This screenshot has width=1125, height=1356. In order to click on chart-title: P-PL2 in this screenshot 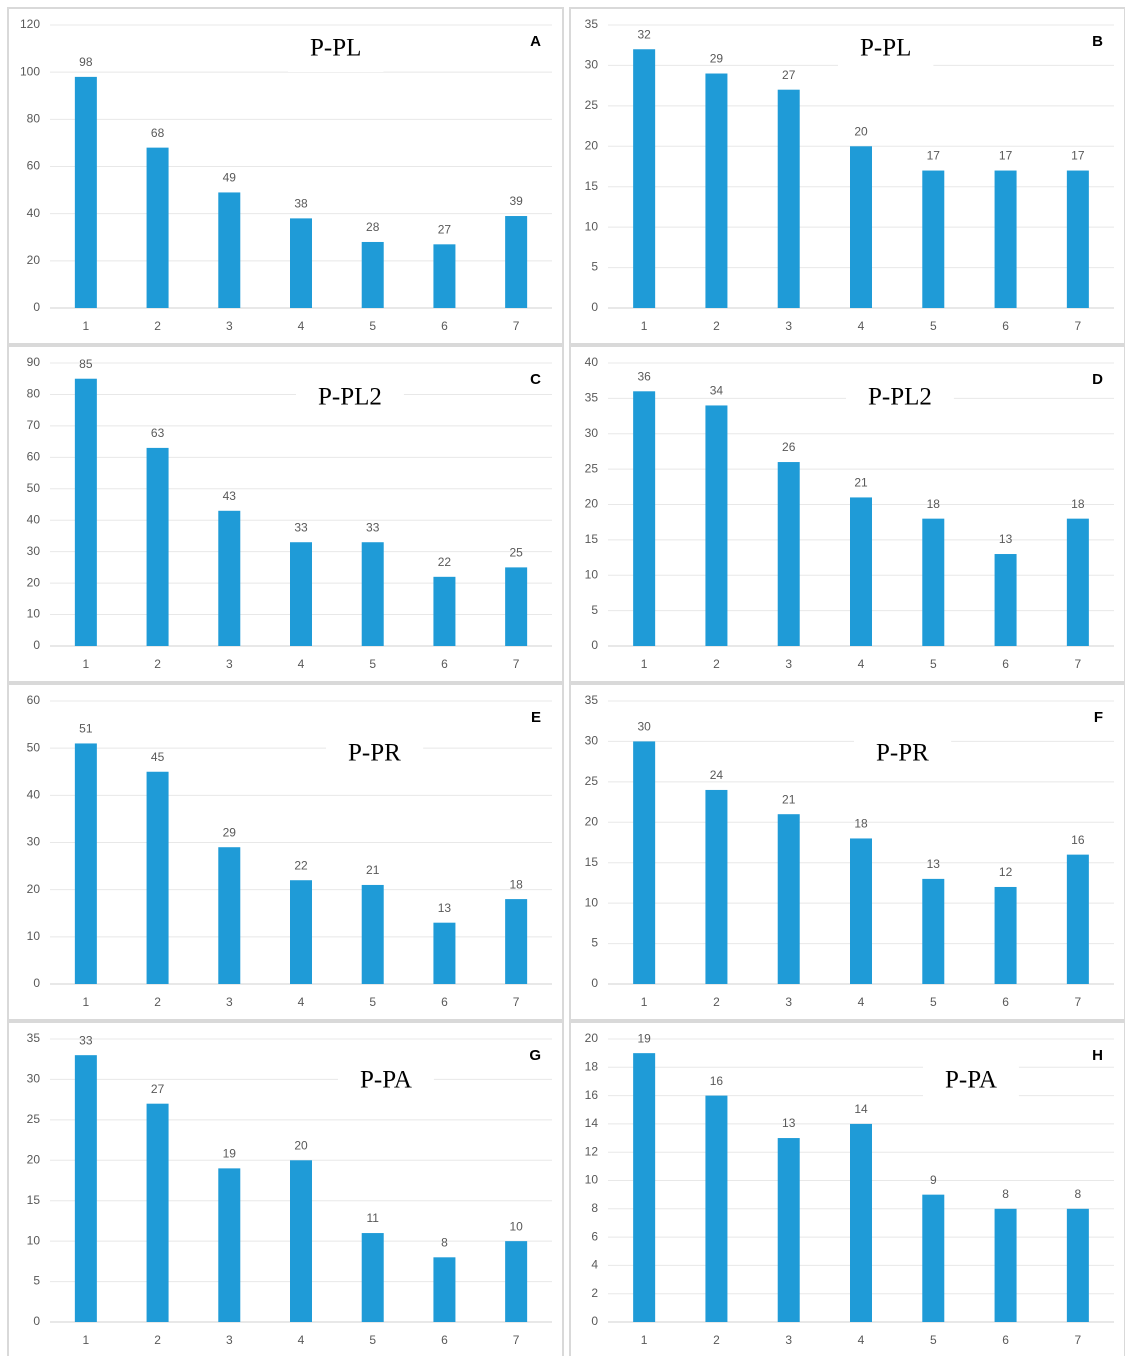, I will do `click(900, 397)`.